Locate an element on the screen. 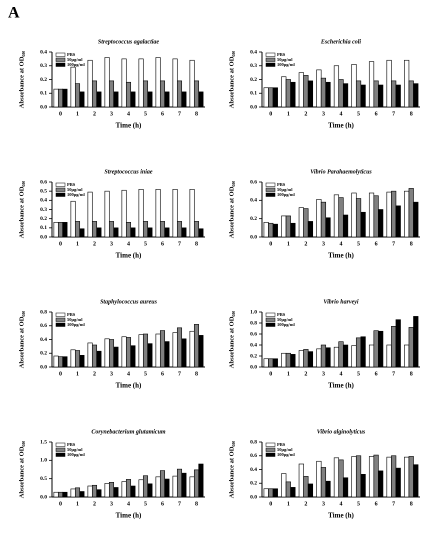 This screenshot has width=443, height=550. chart-title: Streptococcus agalactiae is located at coordinates (128, 42).